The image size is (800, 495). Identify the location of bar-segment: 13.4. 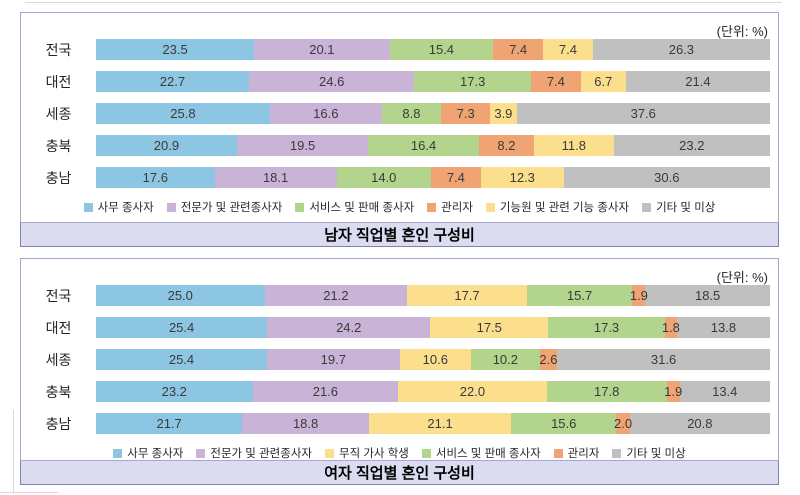
(724, 391).